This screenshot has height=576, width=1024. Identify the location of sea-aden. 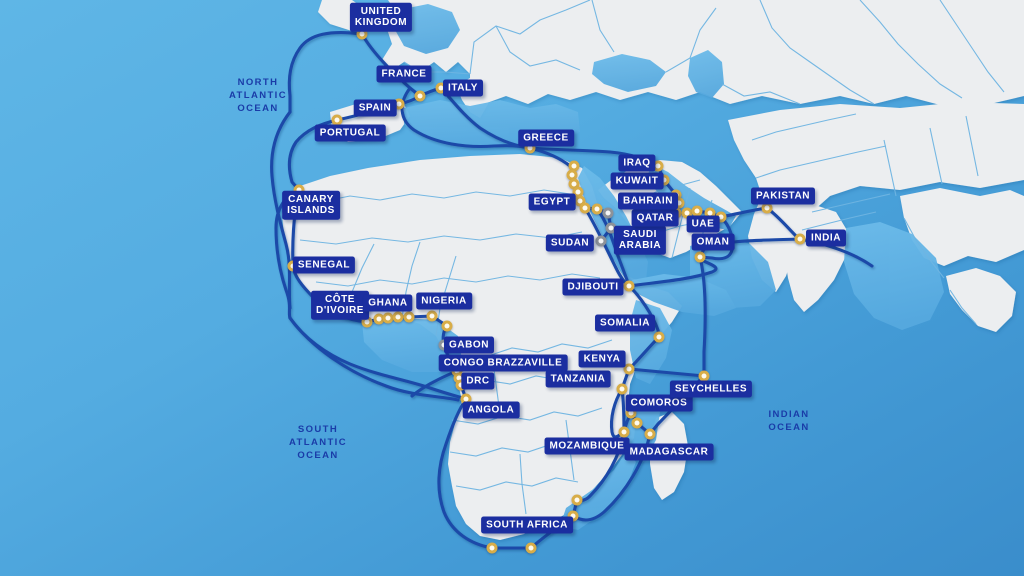
(684, 295).